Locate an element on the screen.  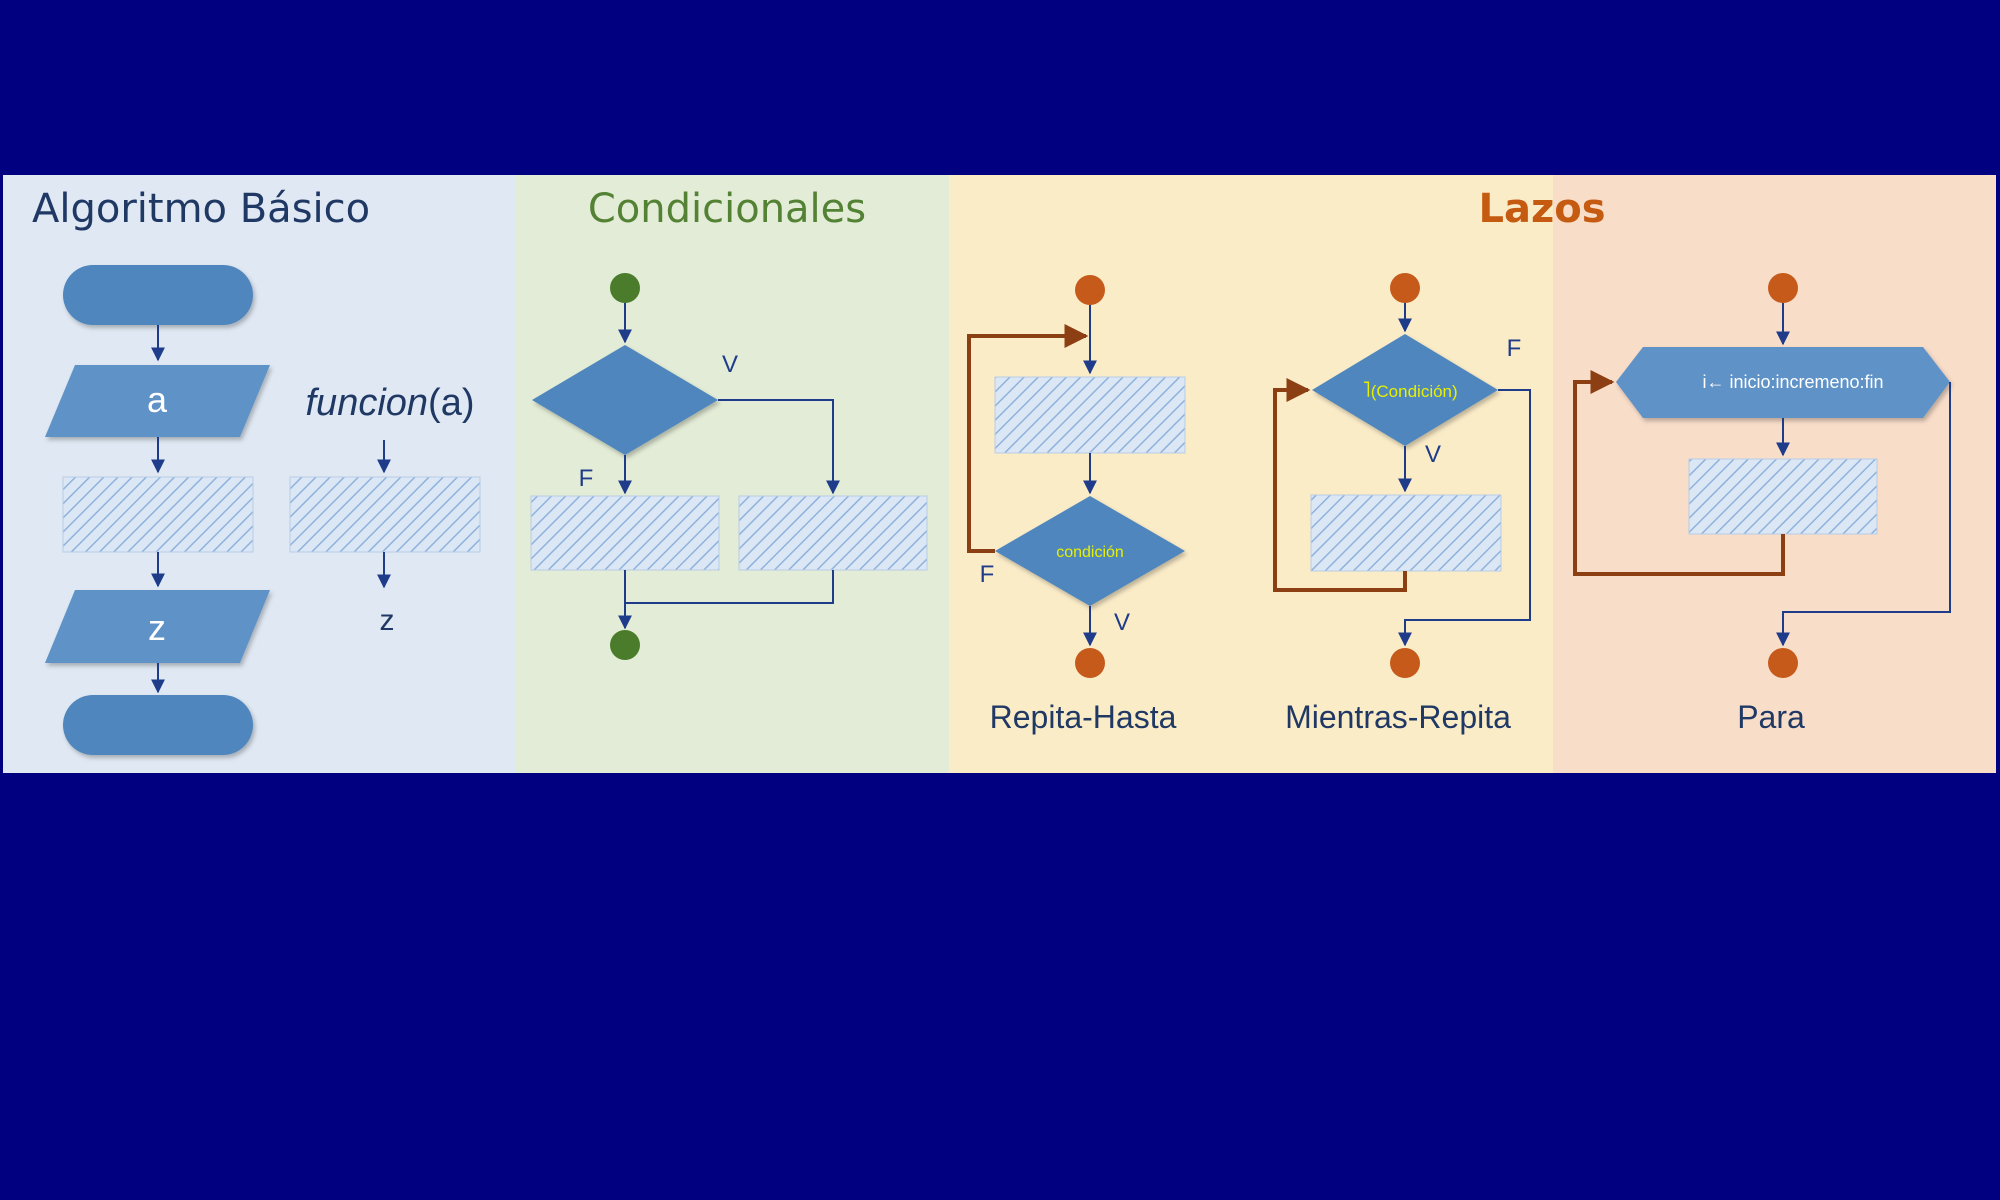
repeat-condition-diamond is located at coordinates (1090, 551).